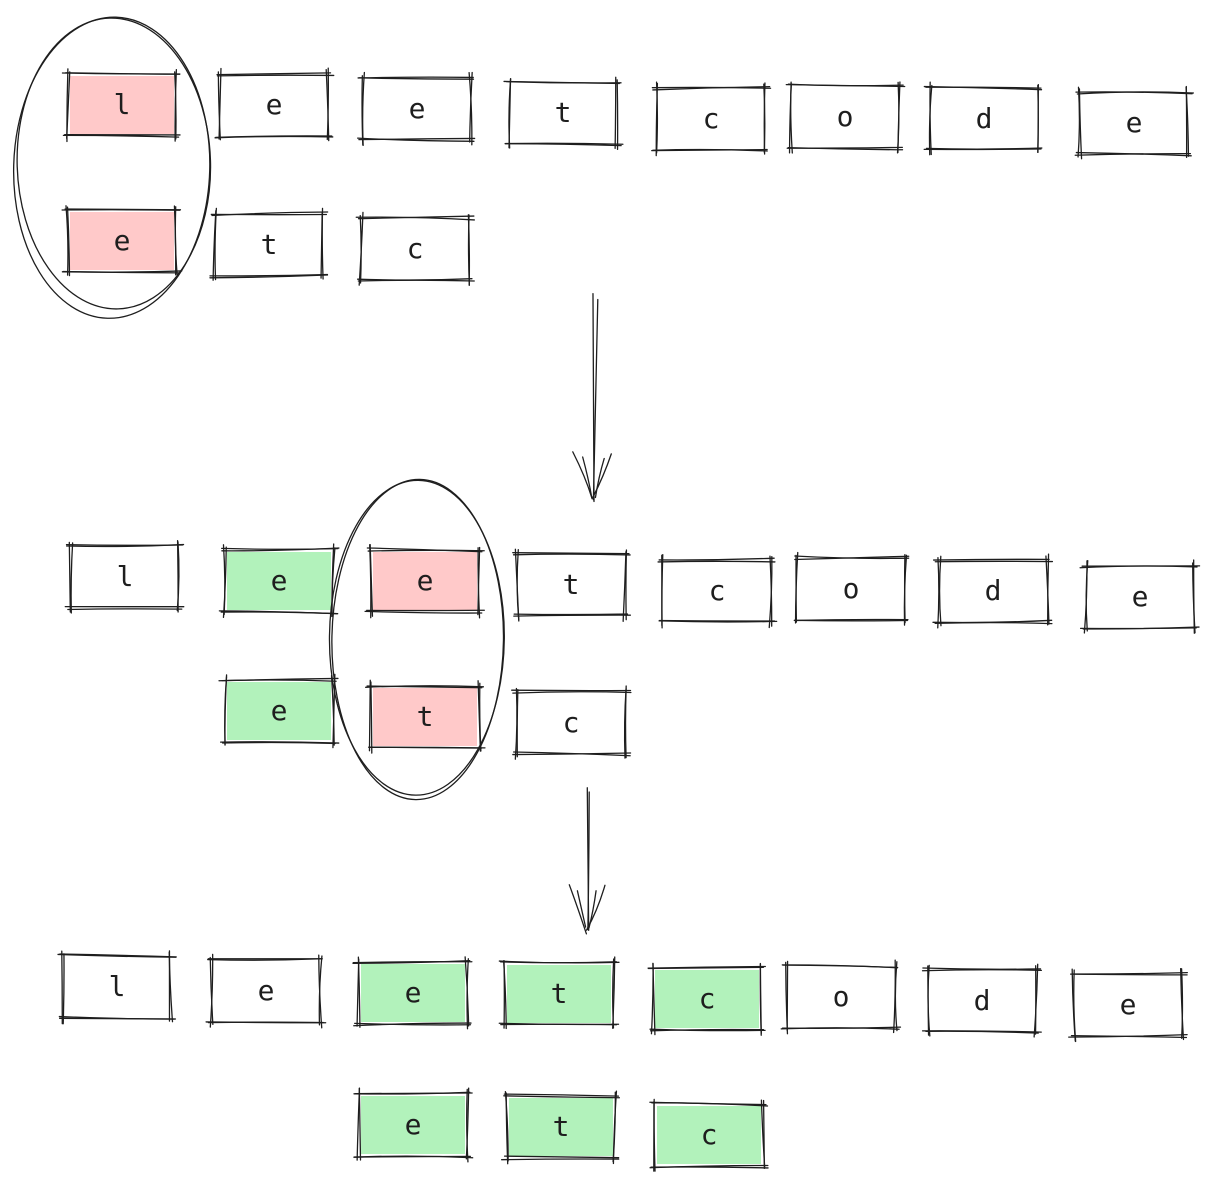  I want to click on haystack-cell: c, so click(706, 999).